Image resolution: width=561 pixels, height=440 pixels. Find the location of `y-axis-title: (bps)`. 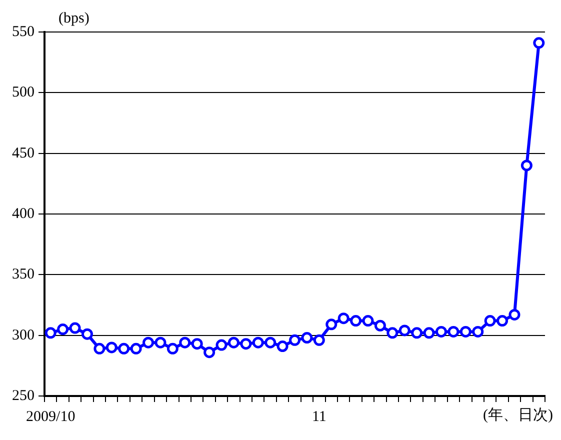

y-axis-title: (bps) is located at coordinates (74, 18).